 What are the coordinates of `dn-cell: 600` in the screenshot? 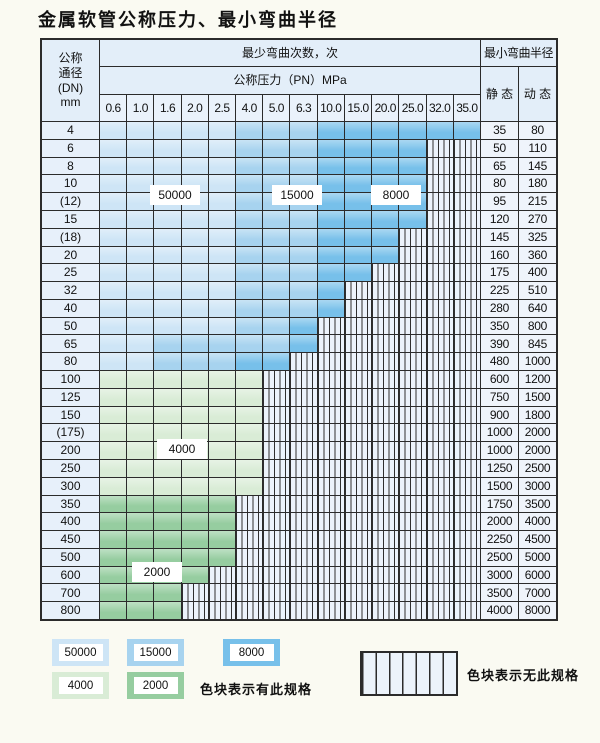 It's located at (70, 575).